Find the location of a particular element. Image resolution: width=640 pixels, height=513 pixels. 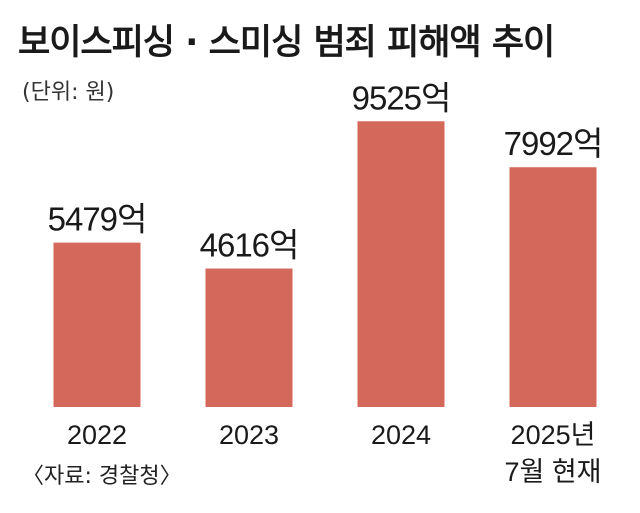

x-tick-label-1: 2023 is located at coordinates (249, 435).